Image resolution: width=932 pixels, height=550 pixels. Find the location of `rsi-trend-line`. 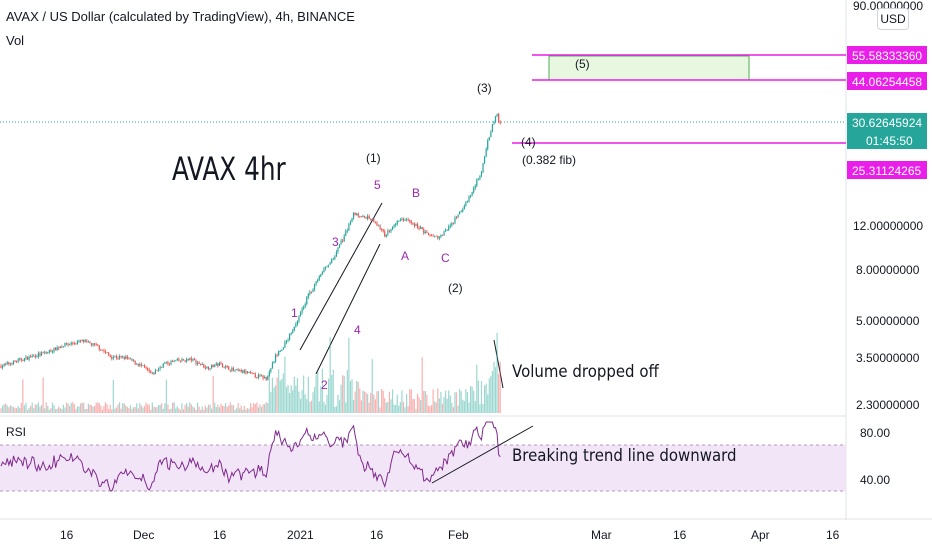

rsi-trend-line is located at coordinates (482, 454).